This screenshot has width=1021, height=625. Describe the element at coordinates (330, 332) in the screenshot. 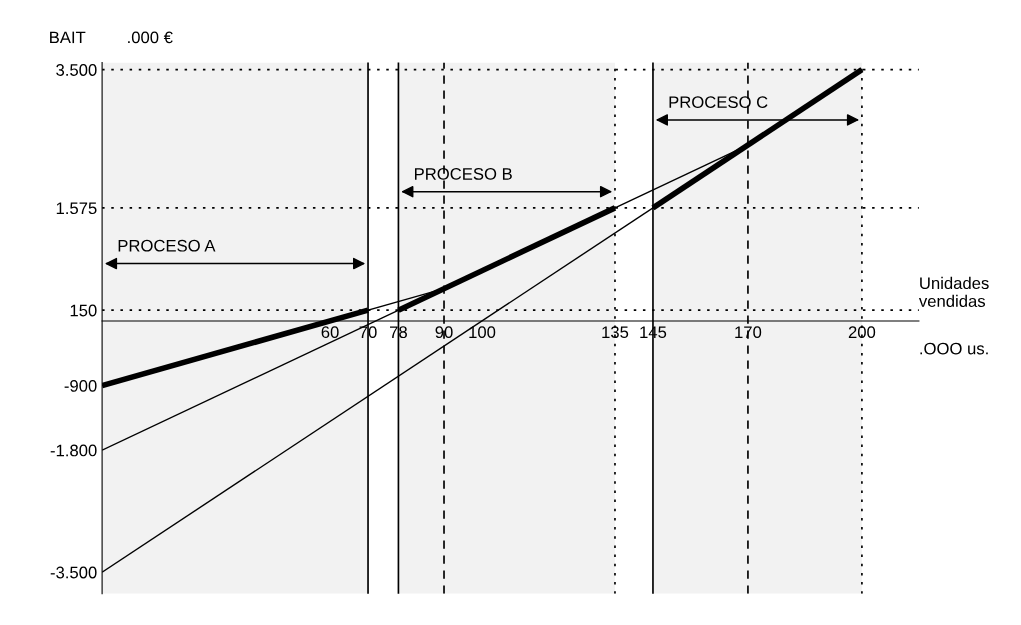

I see `x-tick-label: 60` at that location.